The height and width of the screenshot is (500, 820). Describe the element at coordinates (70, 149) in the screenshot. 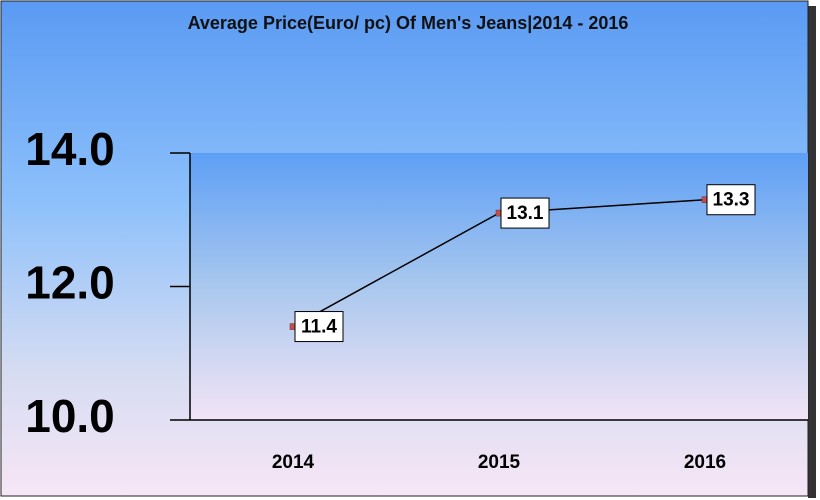

I see `y-tick-label: 14.0` at that location.